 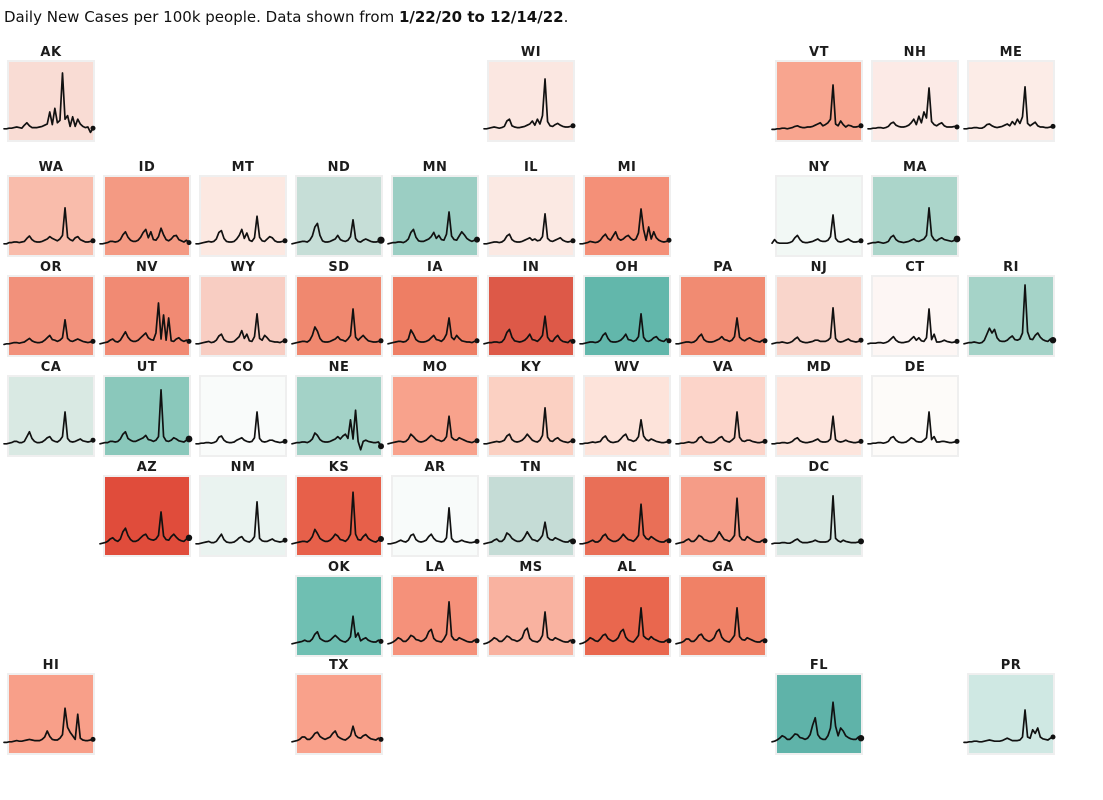 I want to click on state-tile: NM, so click(x=243, y=507).